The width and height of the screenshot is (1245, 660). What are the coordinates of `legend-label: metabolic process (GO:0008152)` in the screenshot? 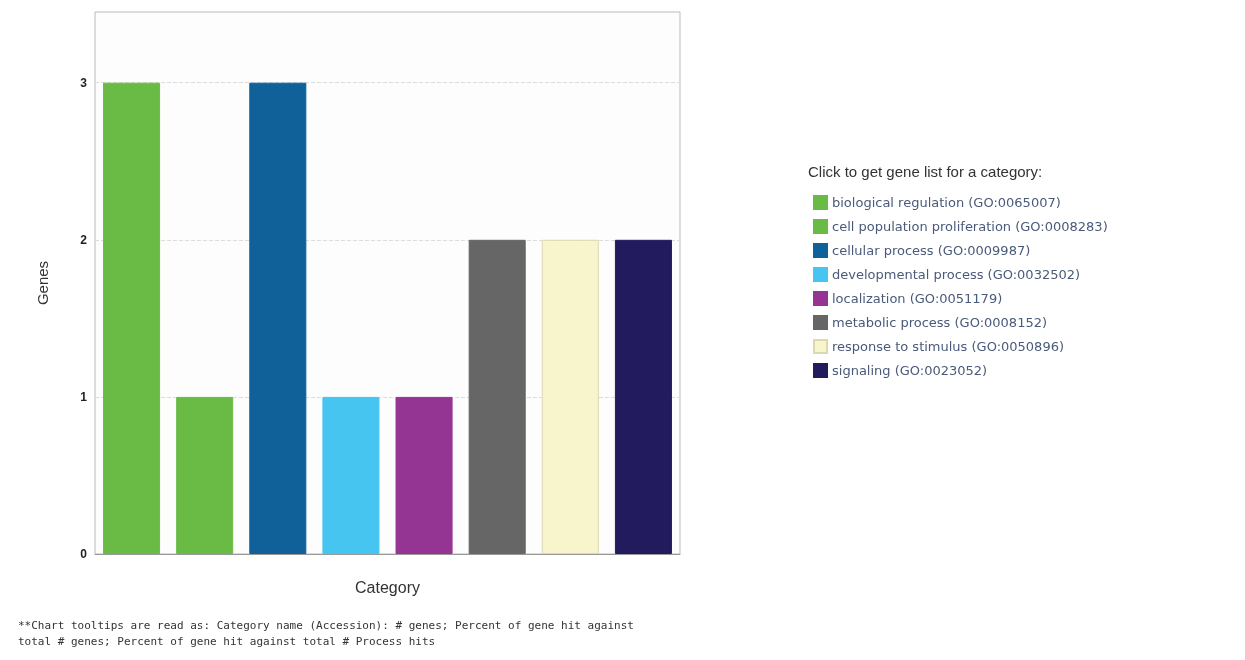 It's located at (940, 322).